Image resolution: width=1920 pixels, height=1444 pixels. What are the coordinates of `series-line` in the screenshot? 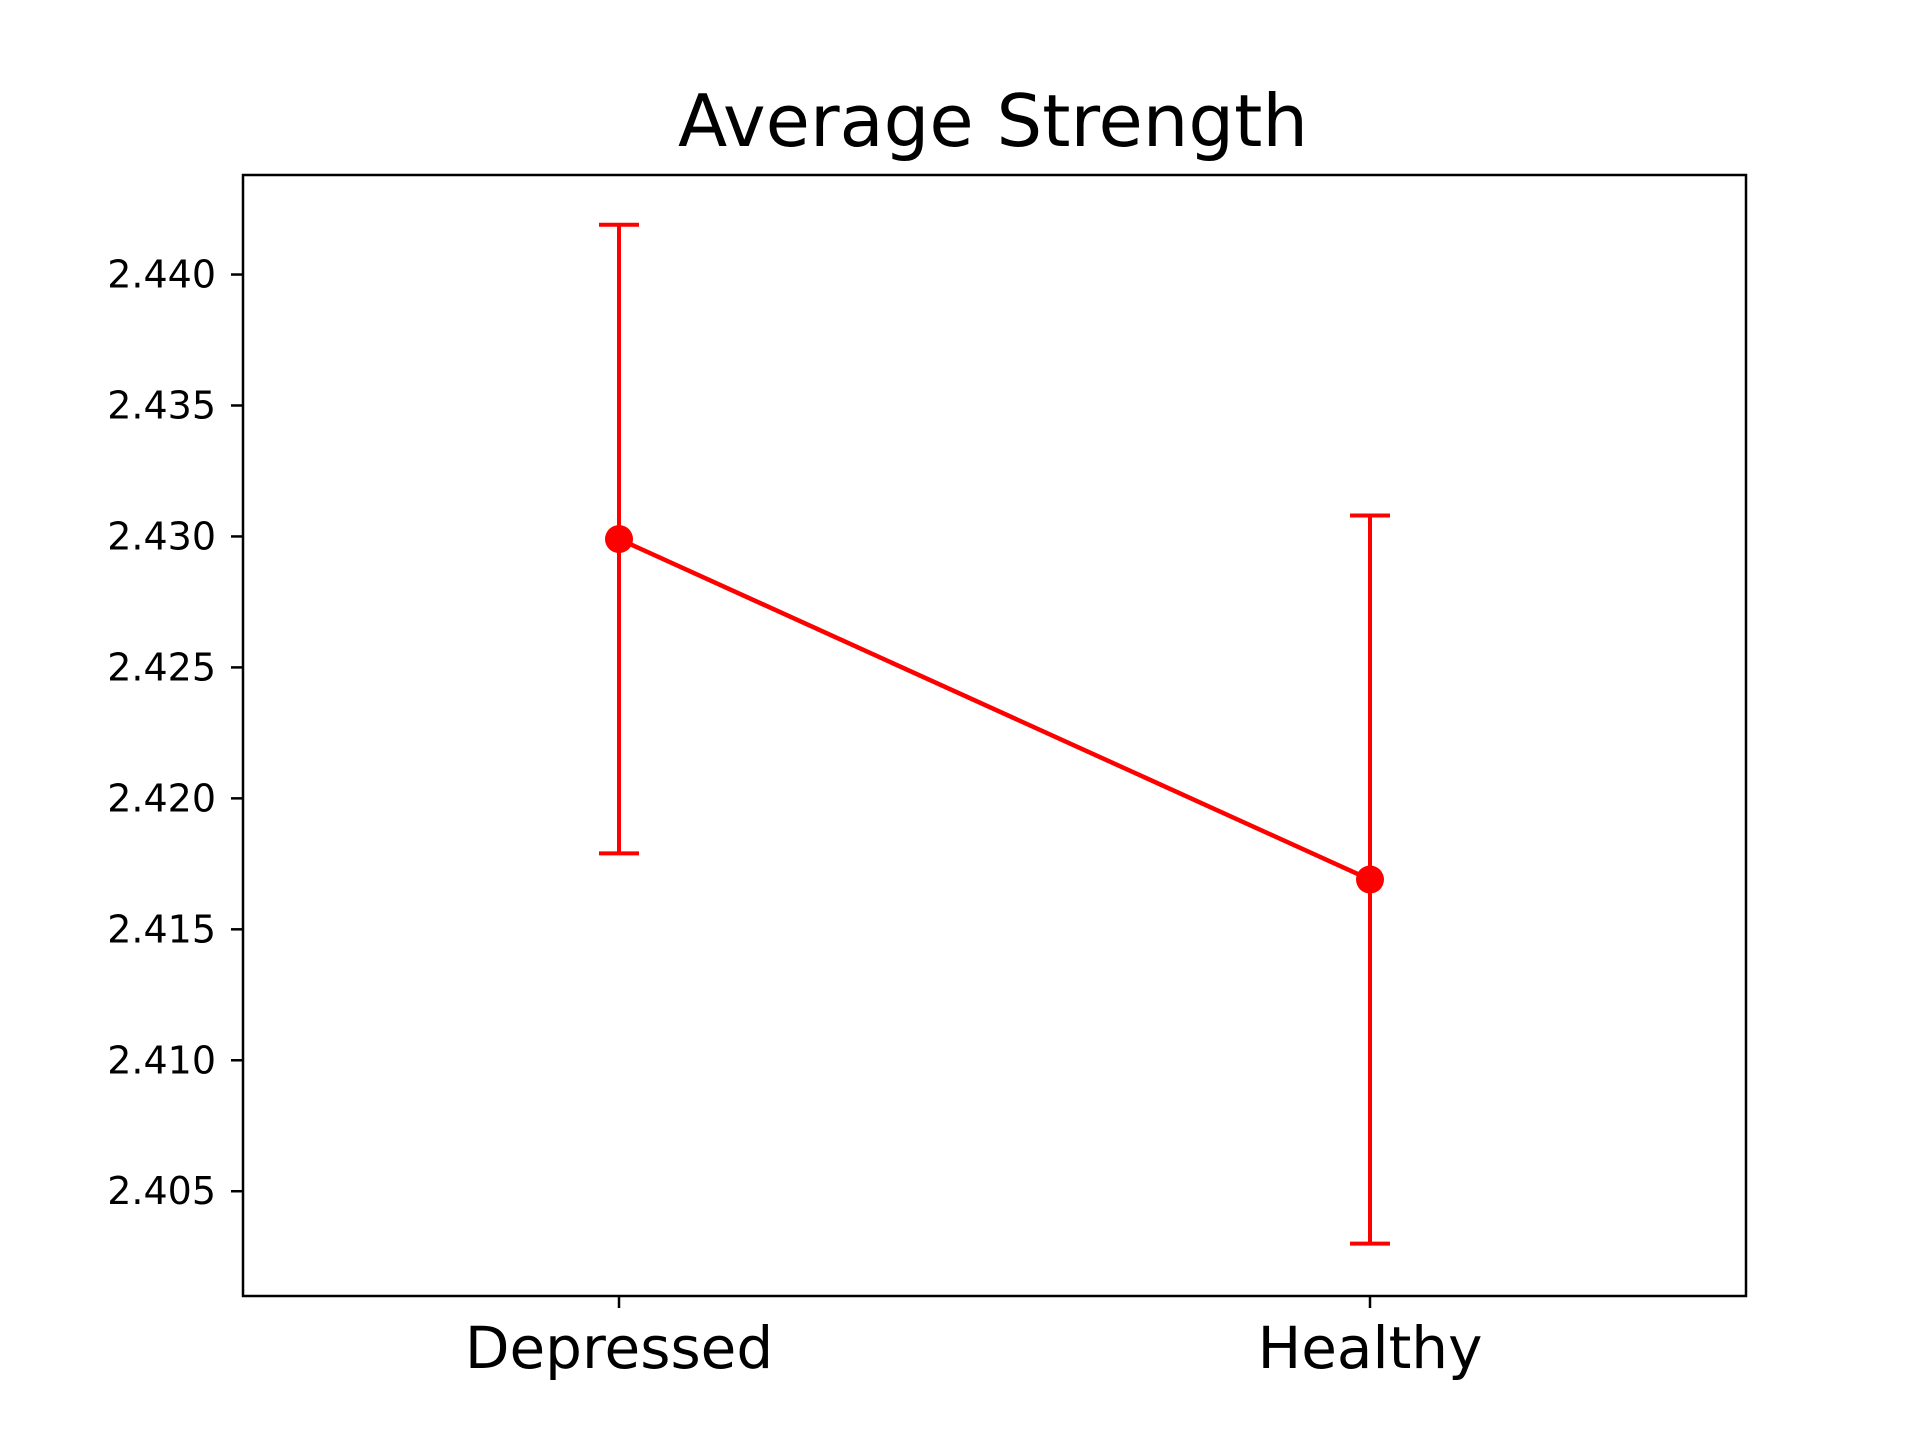 It's located at (994, 709).